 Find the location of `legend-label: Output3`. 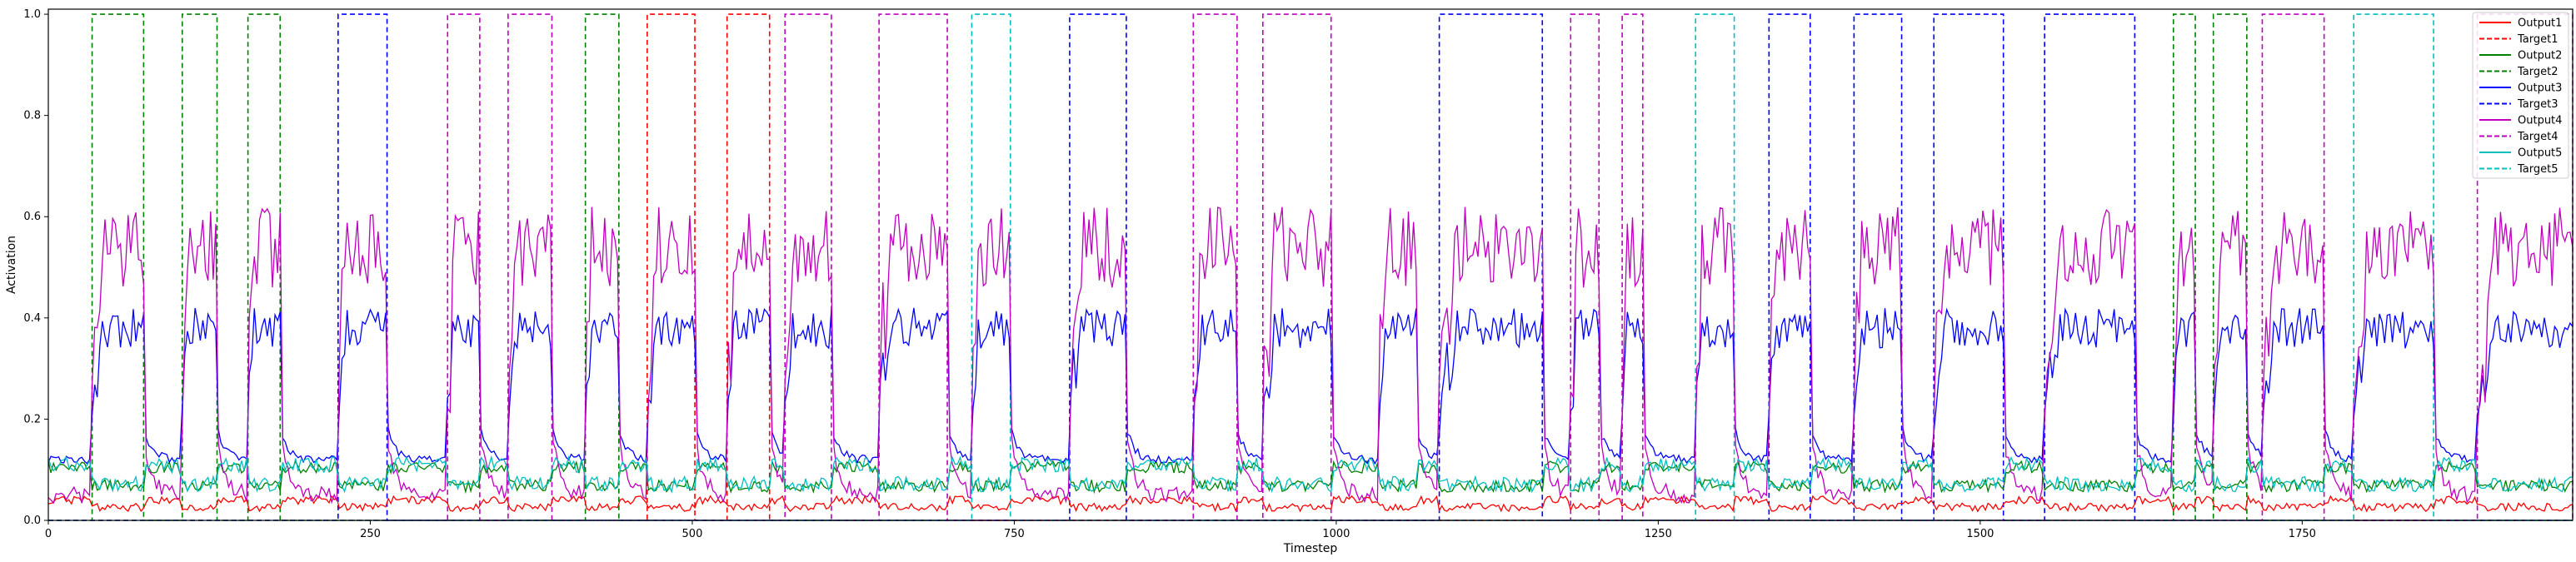

legend-label: Output3 is located at coordinates (2540, 88).